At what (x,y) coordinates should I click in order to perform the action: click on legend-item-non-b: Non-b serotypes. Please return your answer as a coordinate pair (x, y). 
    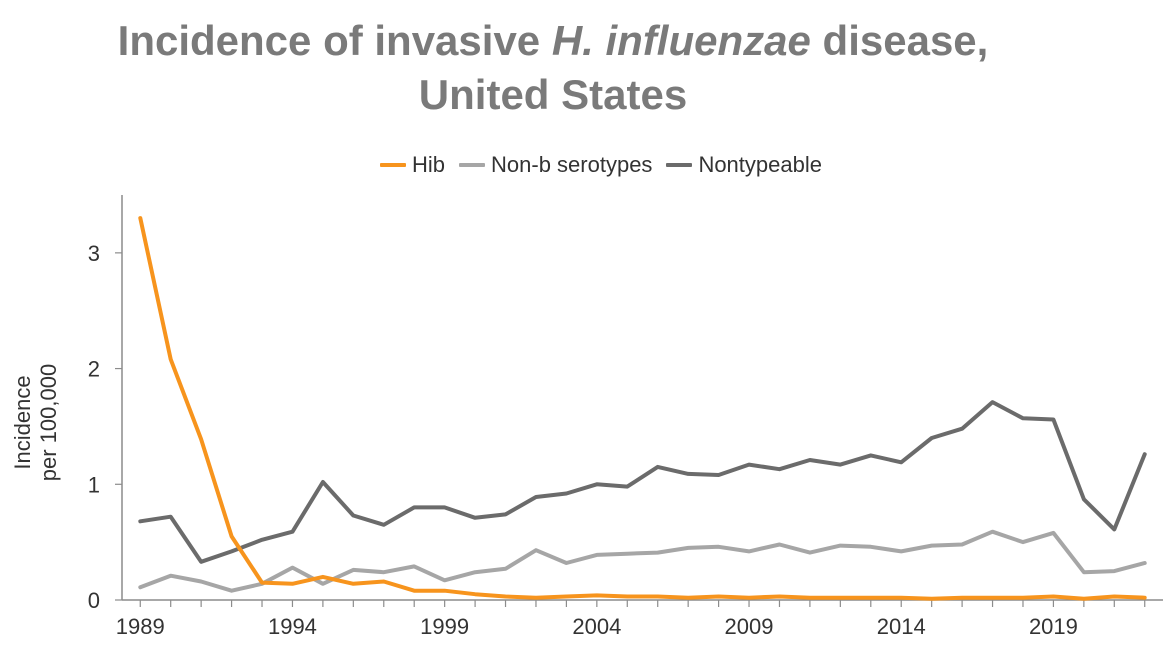
    Looking at the image, I should click on (555, 165).